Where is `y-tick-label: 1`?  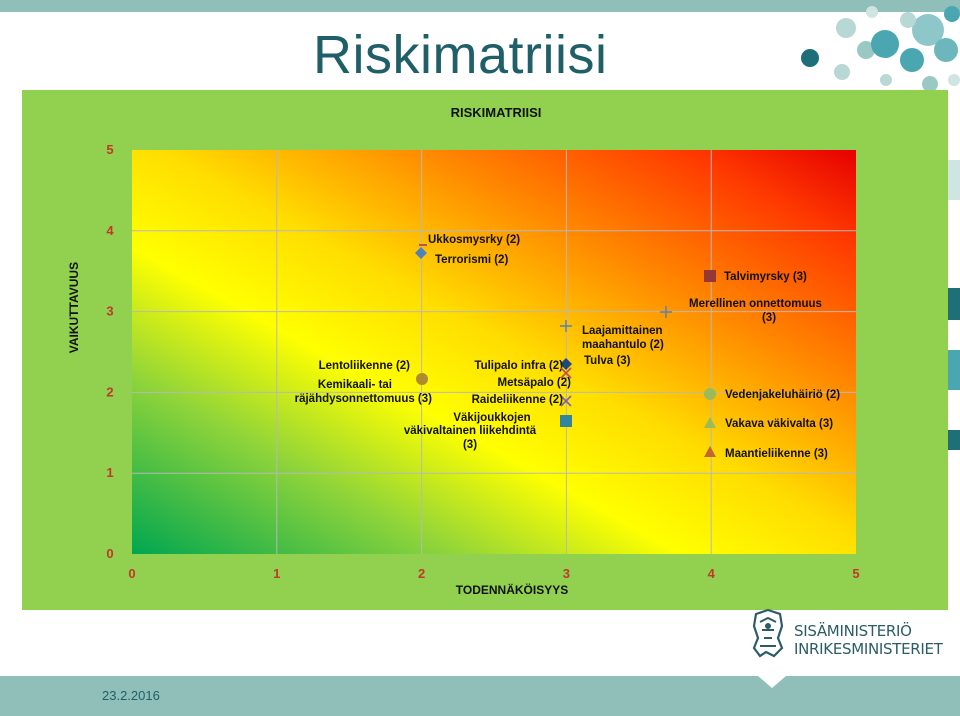 y-tick-label: 1 is located at coordinates (109, 472).